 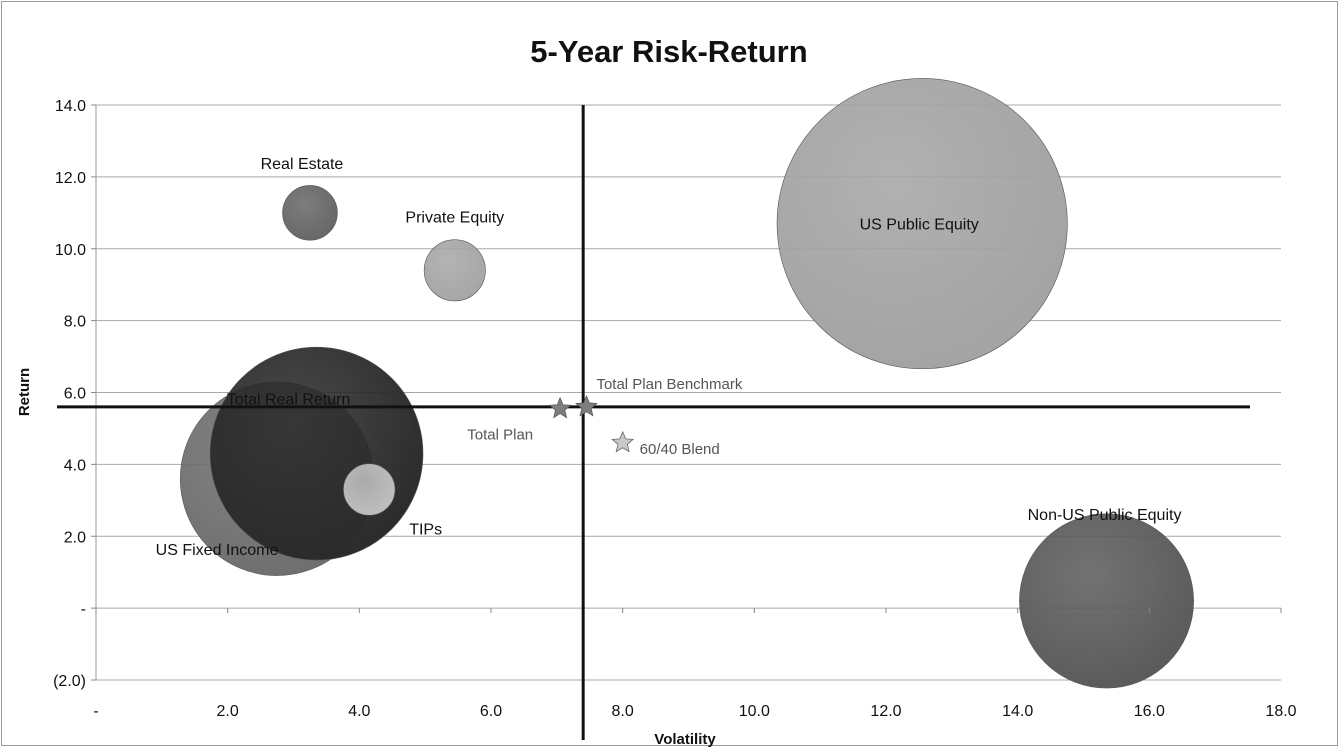 I want to click on x-tick-label: 4.0, so click(x=359, y=711).